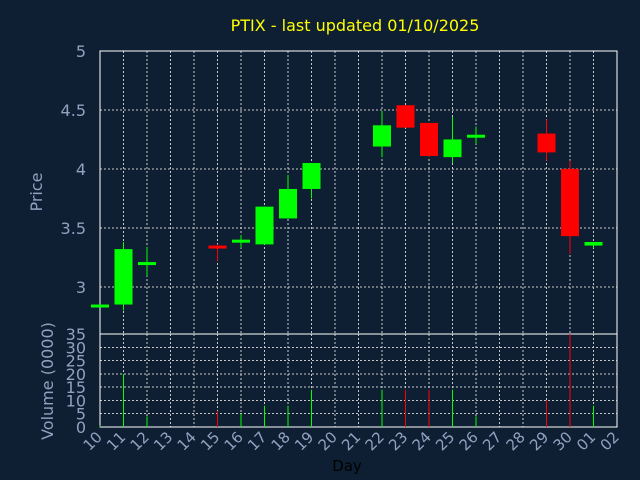 This screenshot has width=640, height=480. Describe the element at coordinates (116, 441) in the screenshot. I see `day-tick-label: 11` at that location.